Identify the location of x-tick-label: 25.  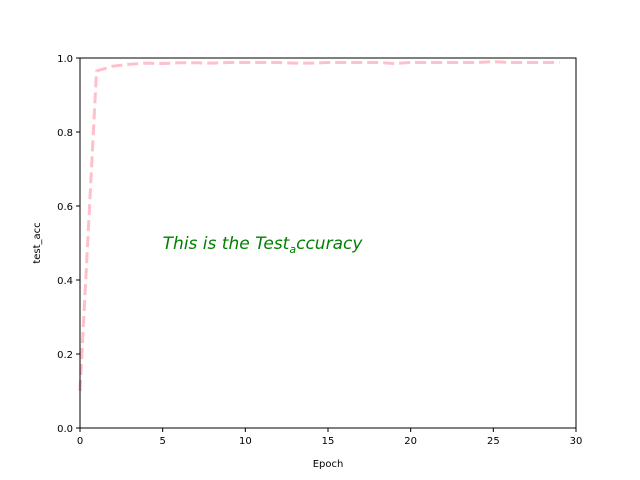
(493, 441).